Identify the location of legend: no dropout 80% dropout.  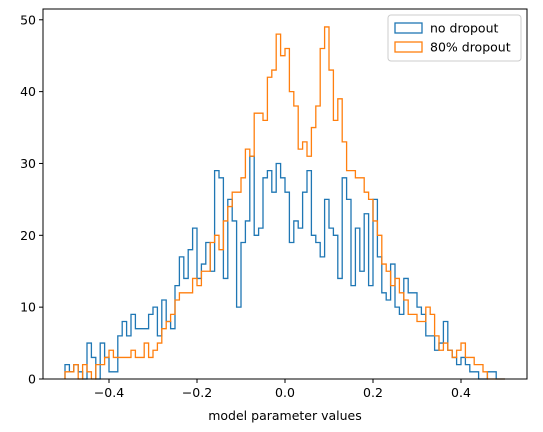
(454, 38).